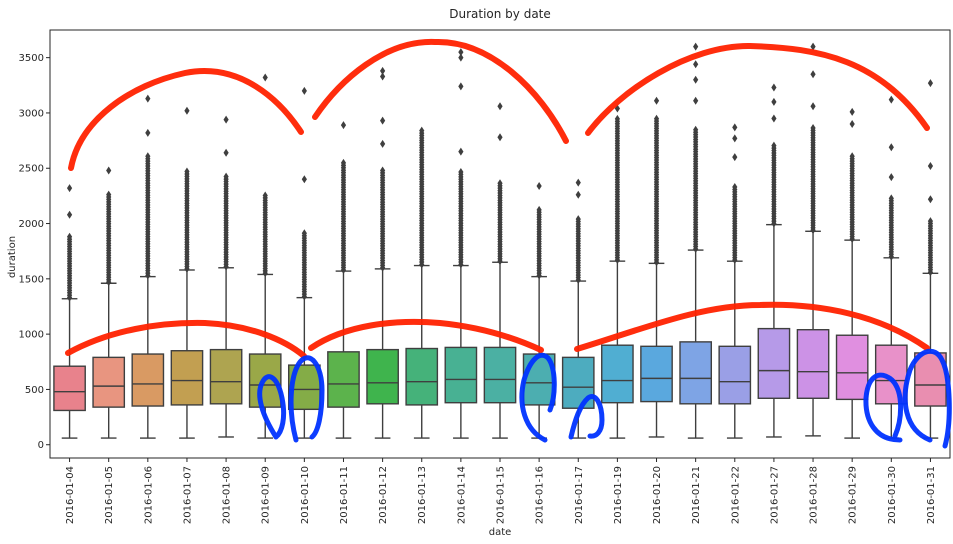  What do you see at coordinates (41, 445) in the screenshot?
I see `y-tick-label: 0` at bounding box center [41, 445].